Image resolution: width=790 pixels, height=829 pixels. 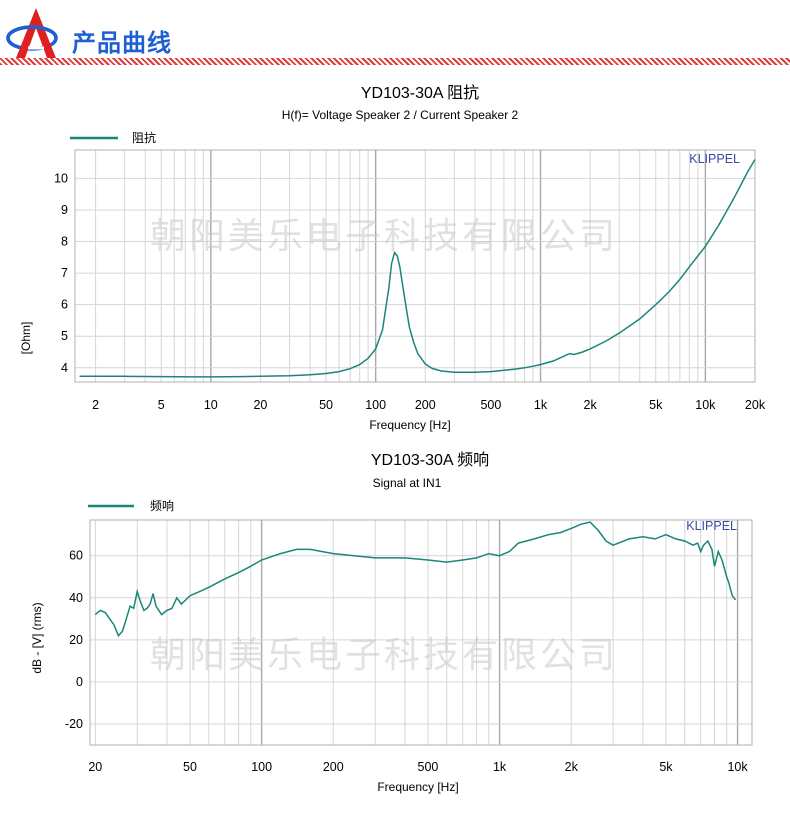 I want to click on chart-title: YD103-30A 频响, so click(x=430, y=460).